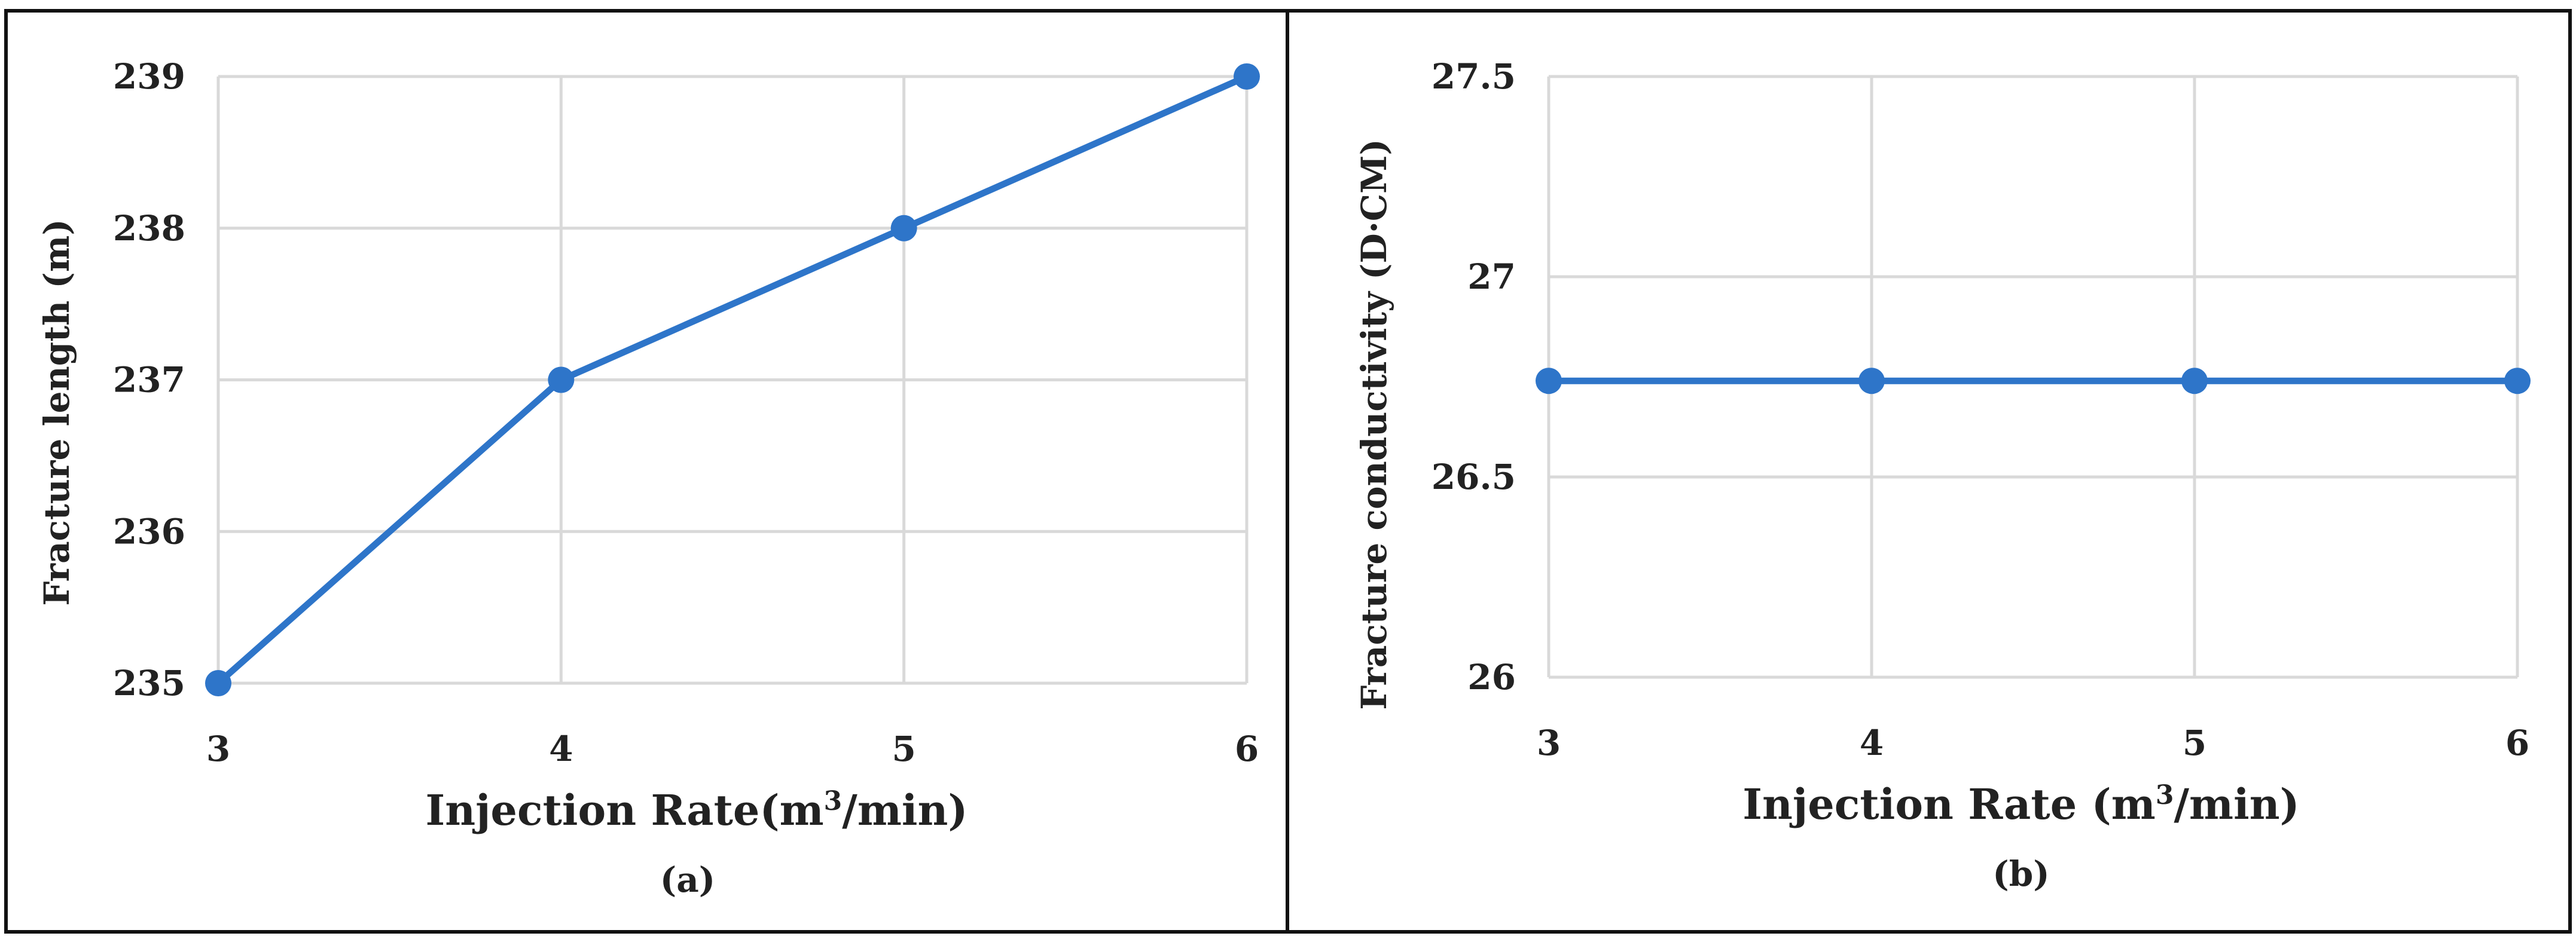 The image size is (2576, 939). Describe the element at coordinates (1549, 743) in the screenshot. I see `panel-b-x-tick-label: 3` at that location.